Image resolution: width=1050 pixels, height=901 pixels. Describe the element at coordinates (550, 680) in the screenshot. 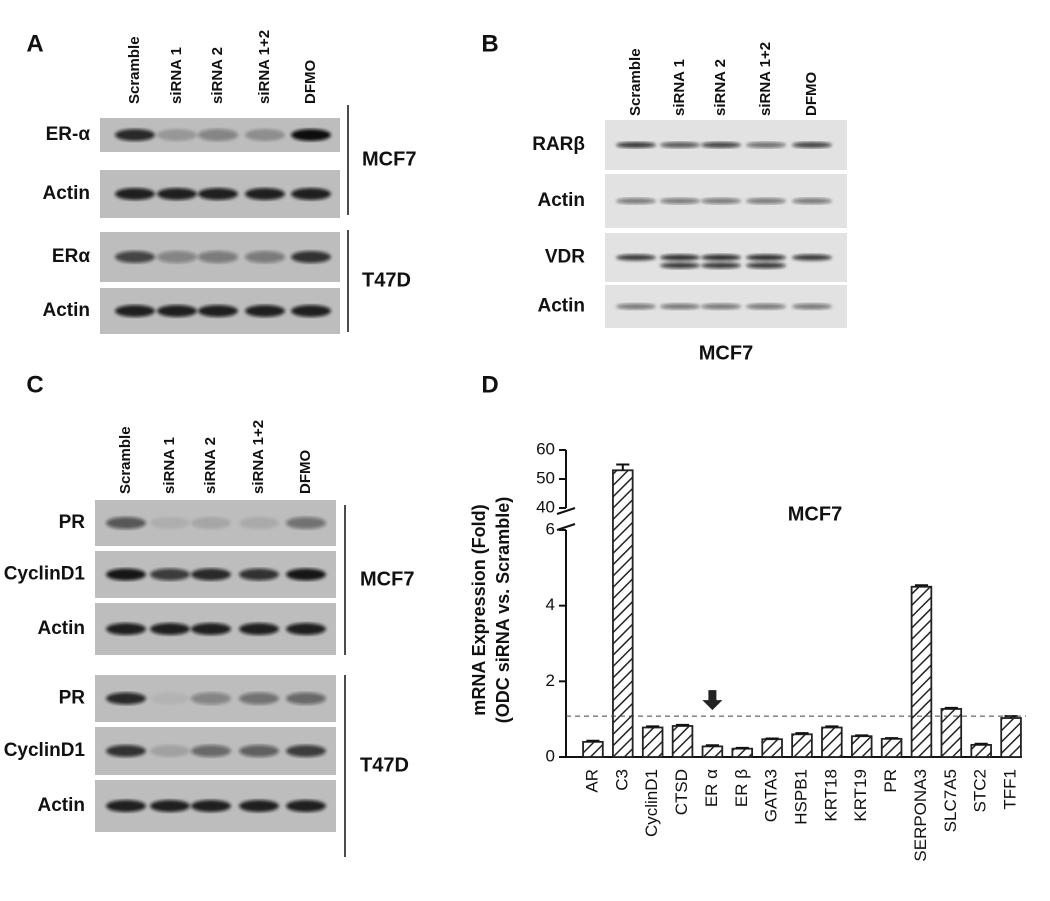

I see `y-tick-label: 2` at that location.